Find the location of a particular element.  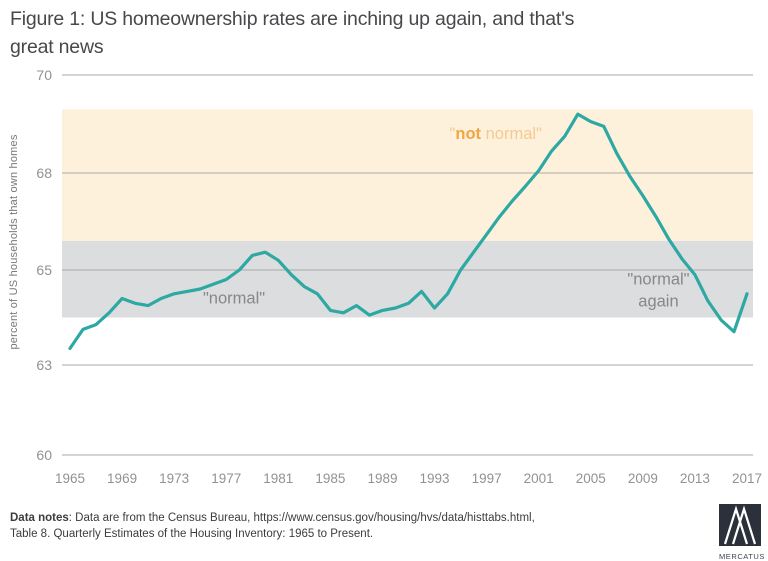

x-tick-2009: 2009 is located at coordinates (643, 478).